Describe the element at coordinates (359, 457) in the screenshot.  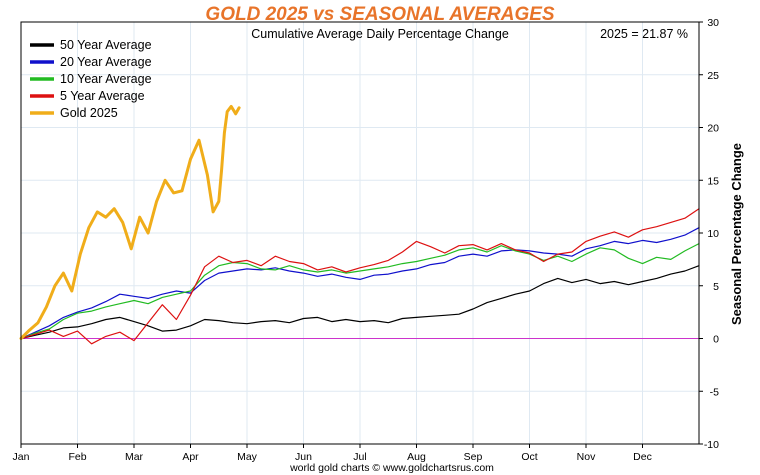
I see `x-tick-label: Jul` at that location.